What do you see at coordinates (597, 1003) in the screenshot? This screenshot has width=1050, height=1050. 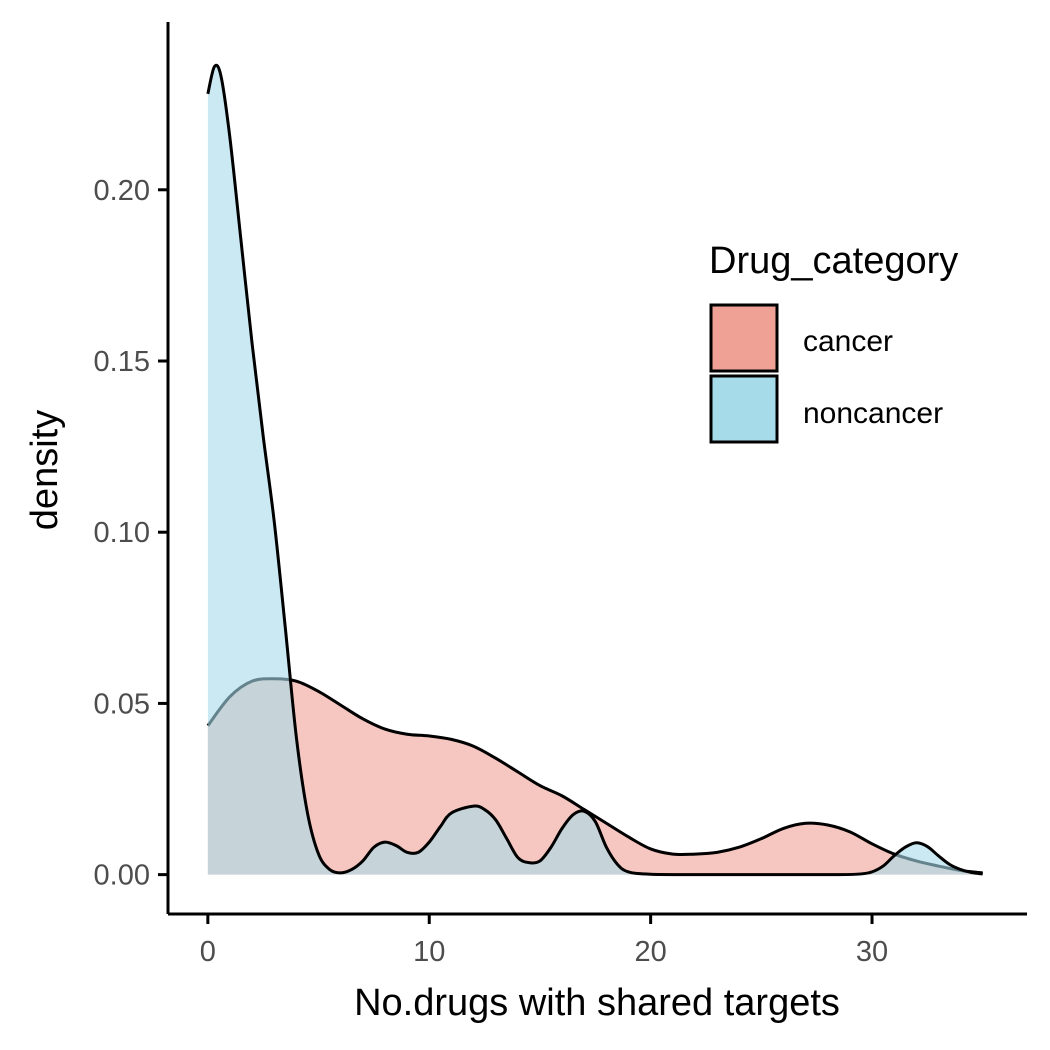 I see `x-axis-title: No.drugs with shared targets` at bounding box center [597, 1003].